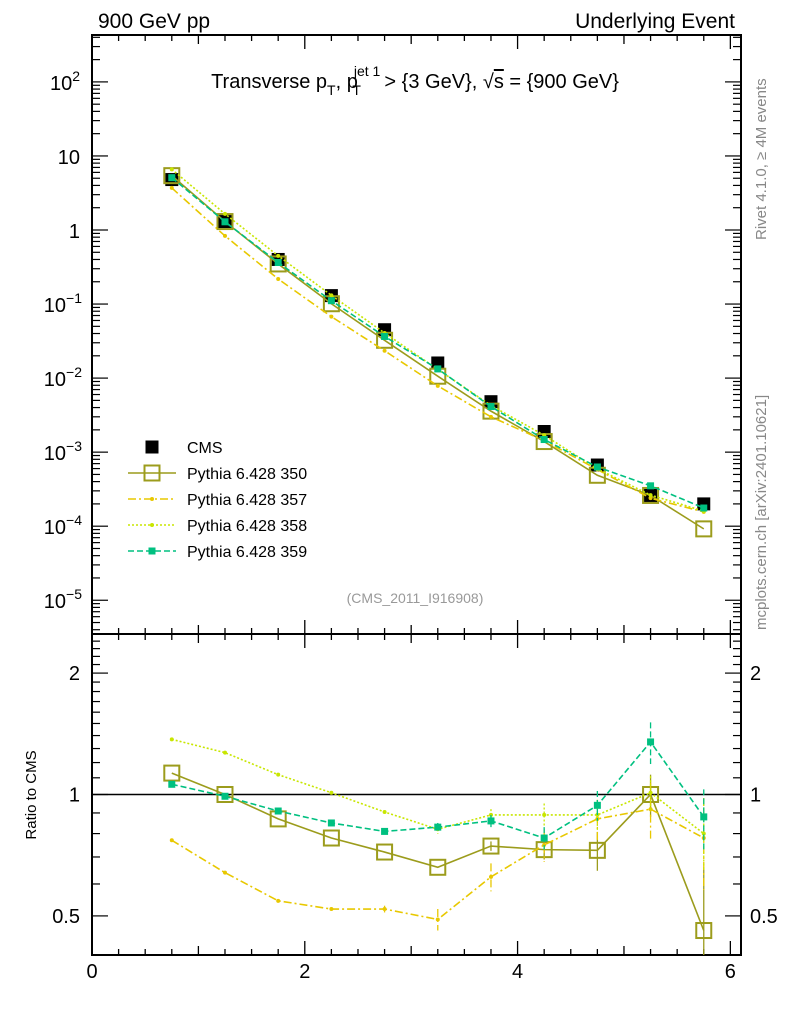 Image resolution: width=786 pixels, height=1024 pixels. I want to click on ratio-y-tick-label: 1, so click(74, 796).